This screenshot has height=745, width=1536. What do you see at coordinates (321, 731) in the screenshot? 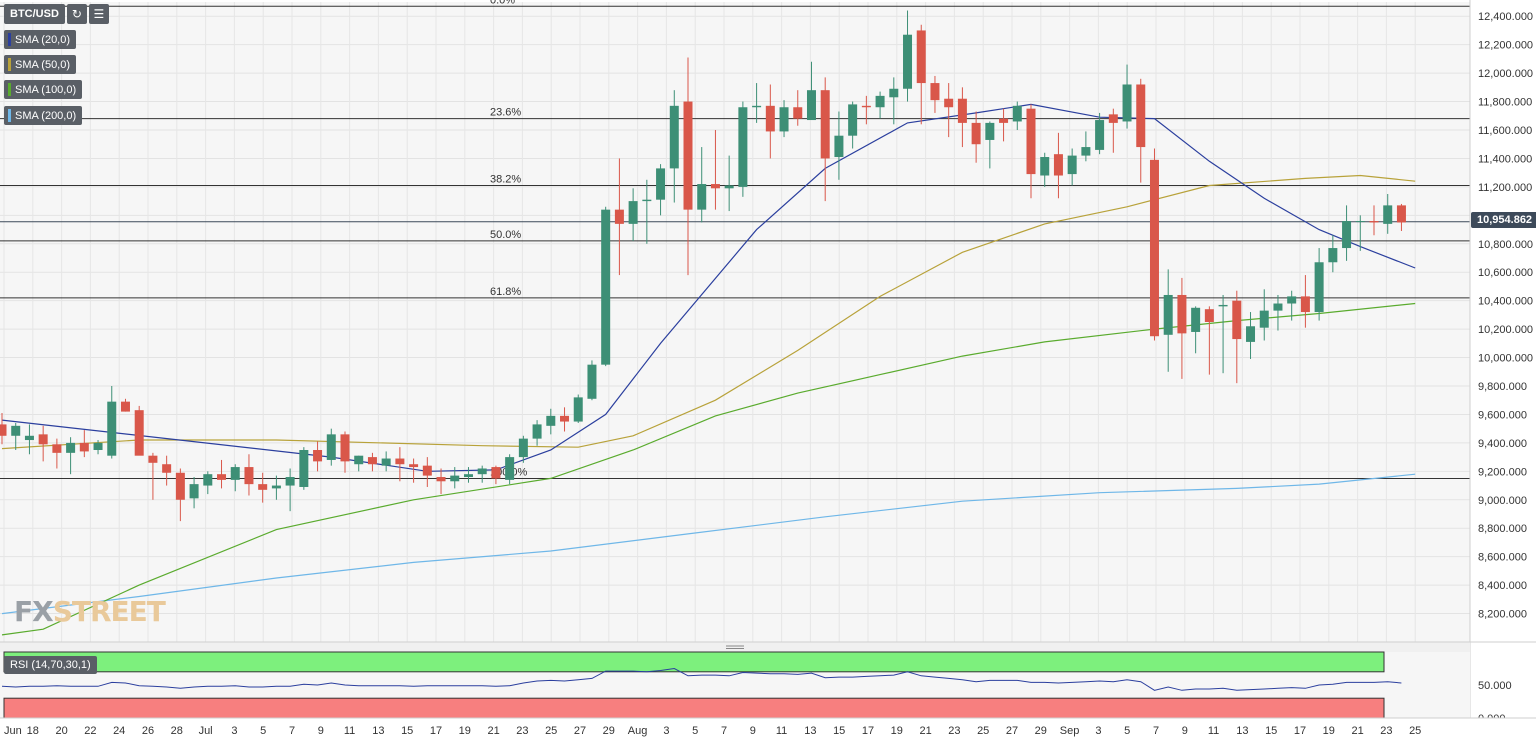
I see `time-tick-label: 9` at bounding box center [321, 731].